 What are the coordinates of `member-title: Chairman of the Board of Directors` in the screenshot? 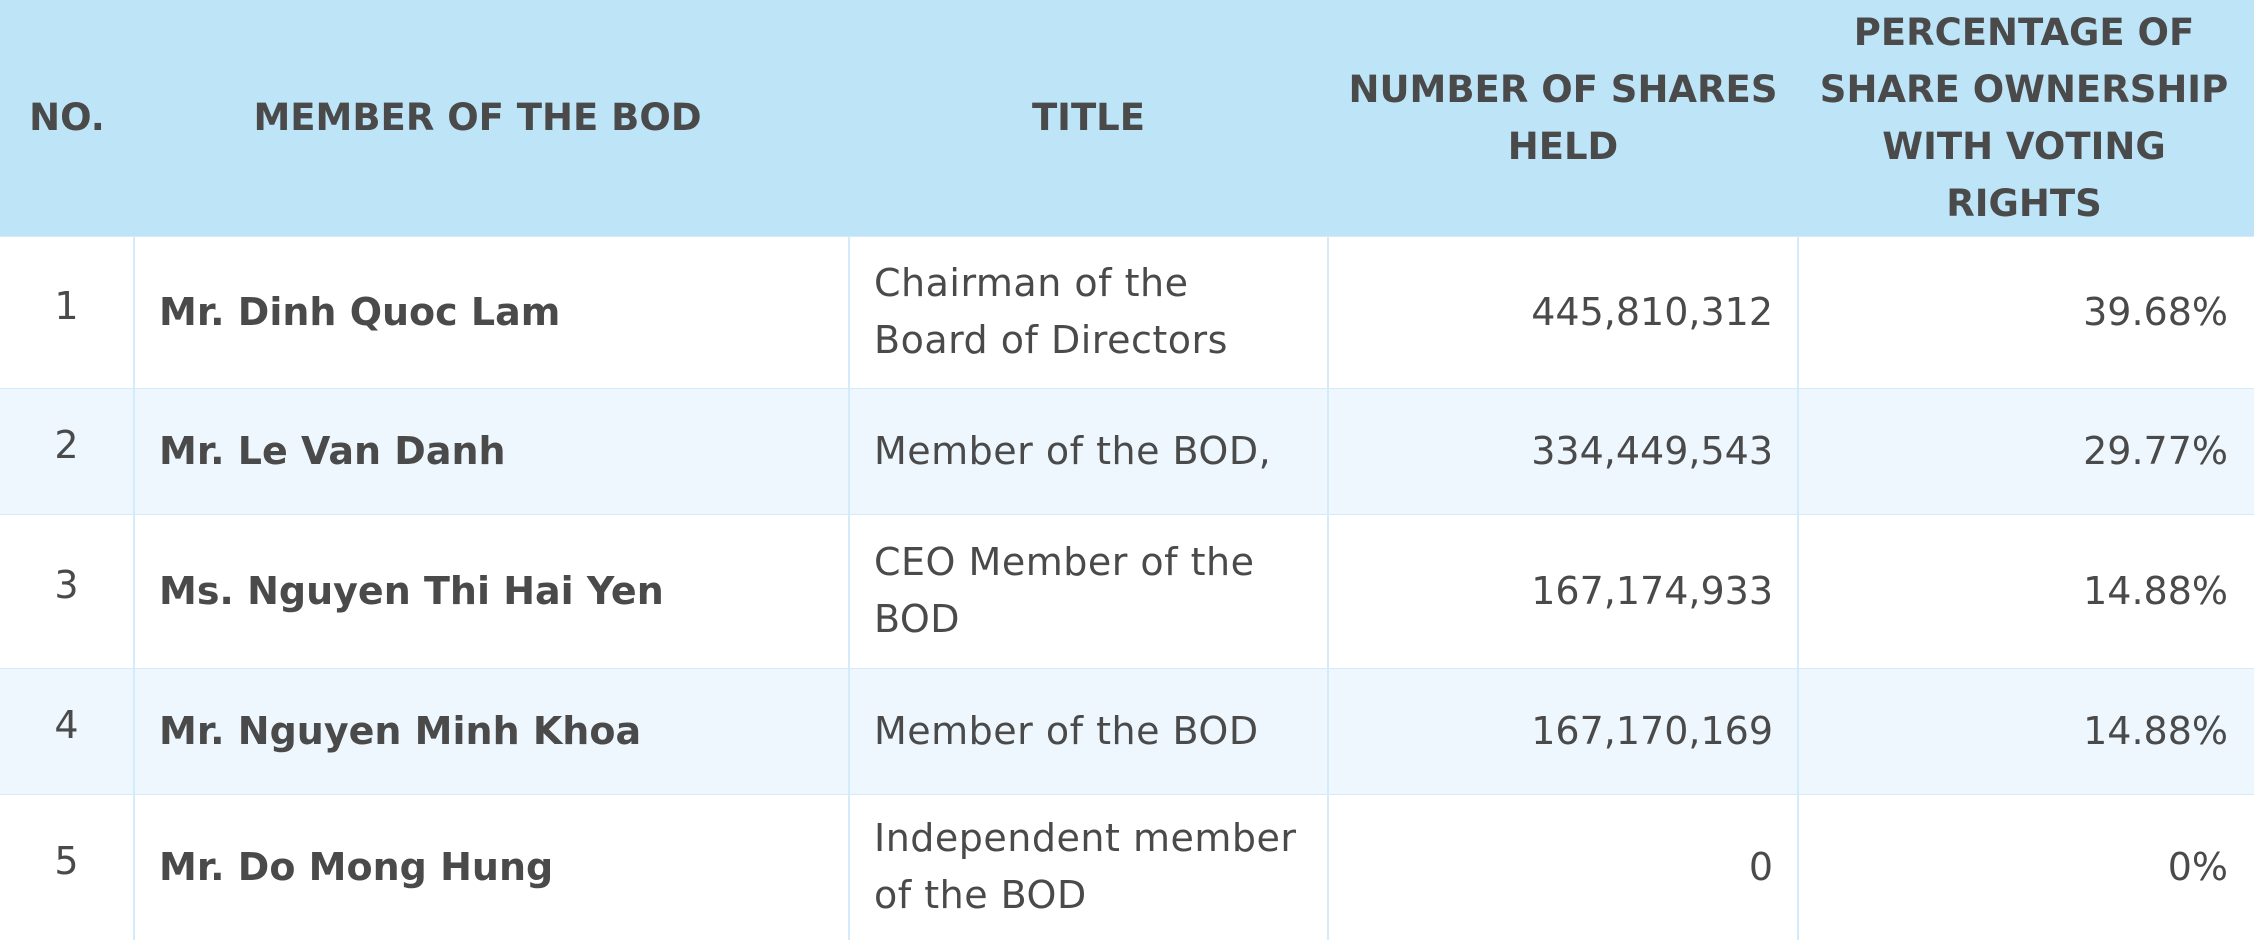 It's located at (1088, 311).